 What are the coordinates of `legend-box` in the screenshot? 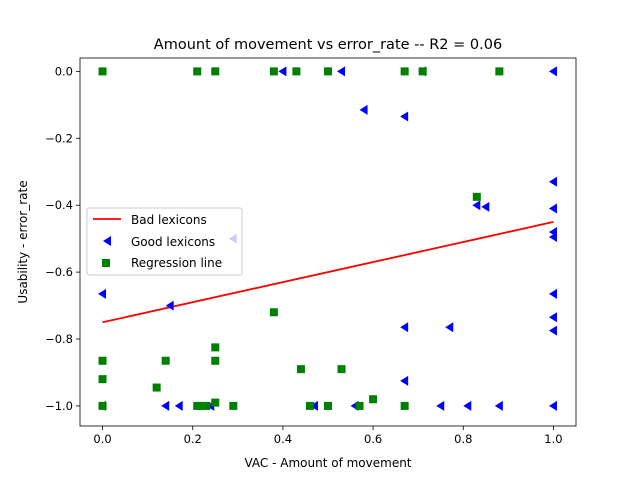 It's located at (164, 241).